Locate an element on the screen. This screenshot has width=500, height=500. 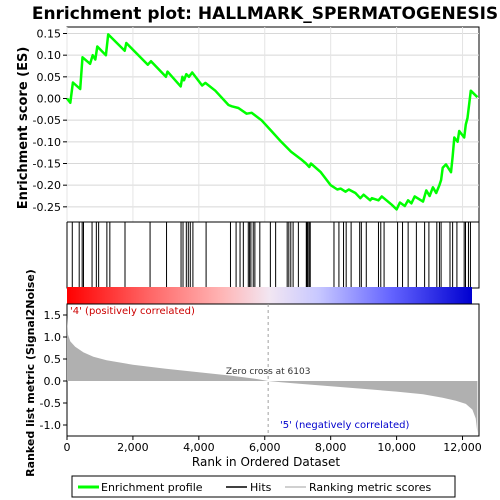
legend-enrichment-label: Enrichment profile is located at coordinates (152, 487).